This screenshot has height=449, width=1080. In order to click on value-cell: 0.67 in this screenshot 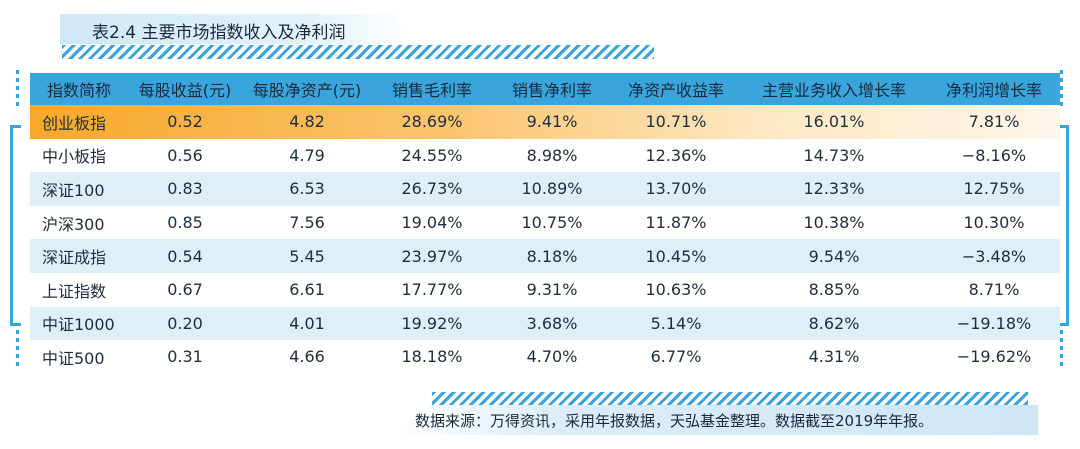, I will do `click(185, 290)`.